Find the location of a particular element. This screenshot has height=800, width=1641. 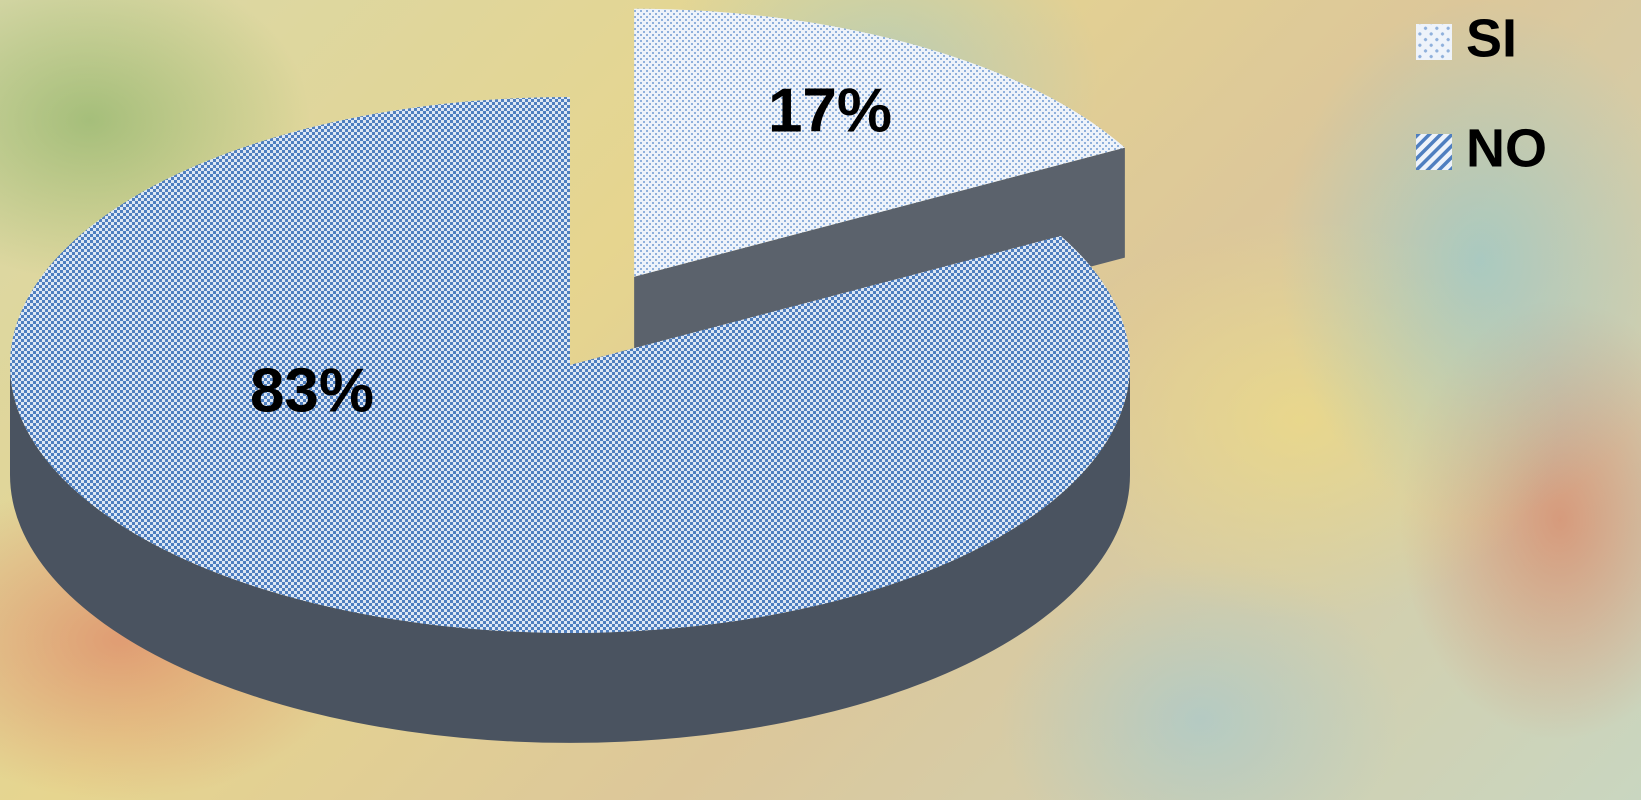

legend-label: SI is located at coordinates (1491, 38).